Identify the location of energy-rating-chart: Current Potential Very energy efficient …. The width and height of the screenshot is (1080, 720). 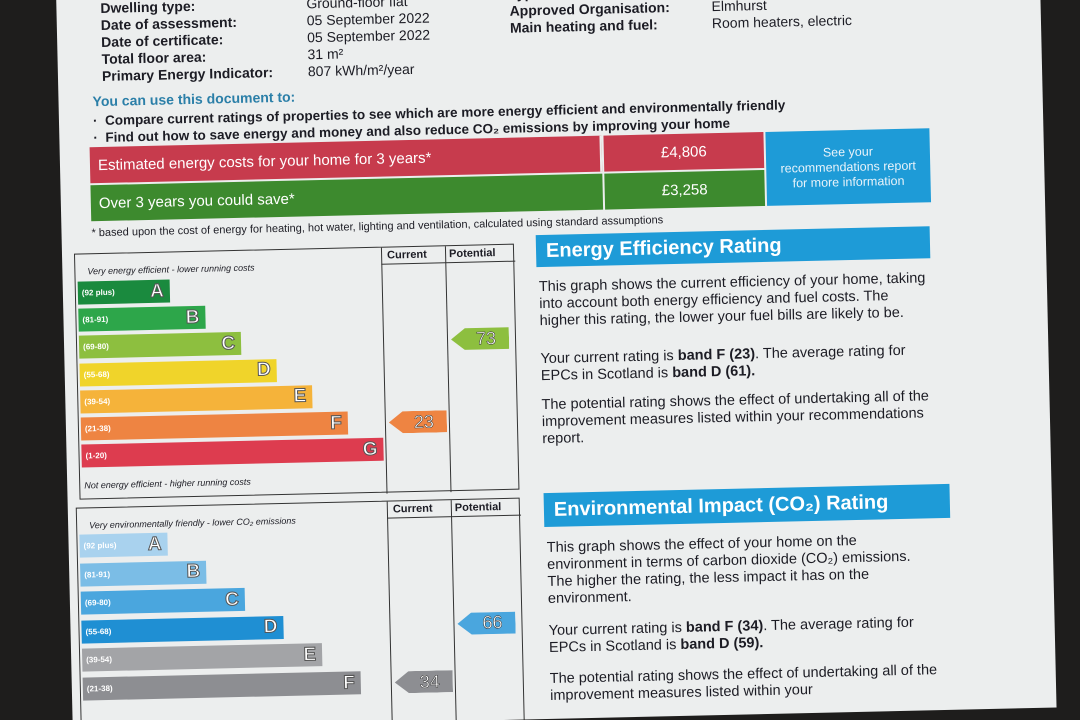
(296, 371).